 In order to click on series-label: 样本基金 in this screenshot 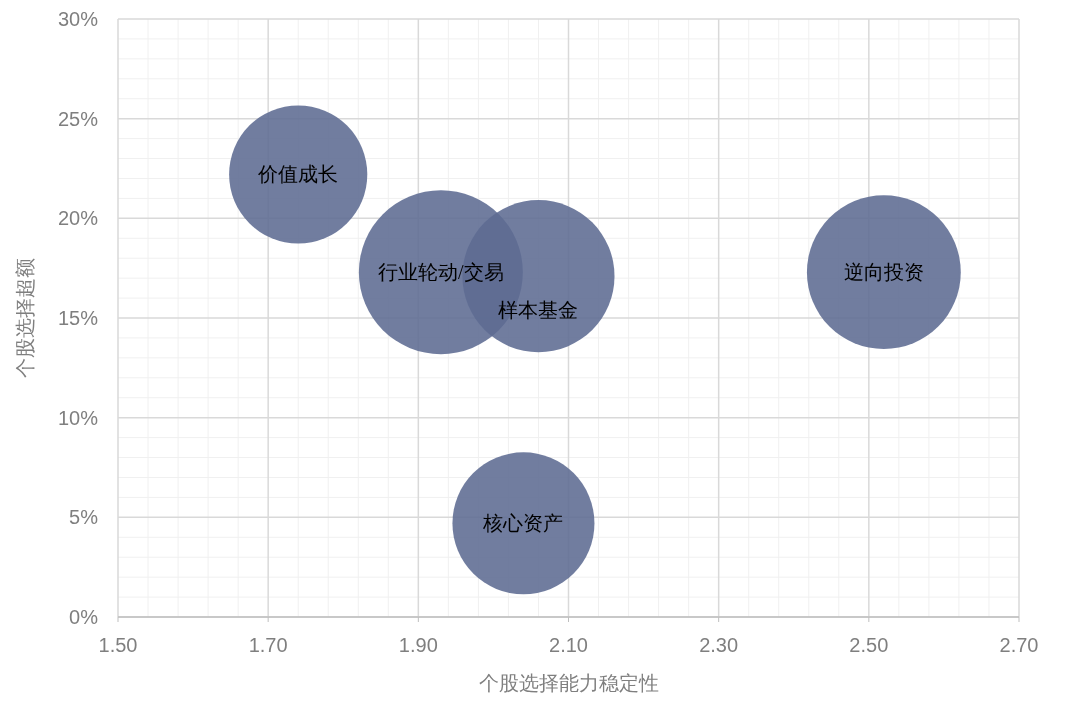, I will do `click(538, 310)`.